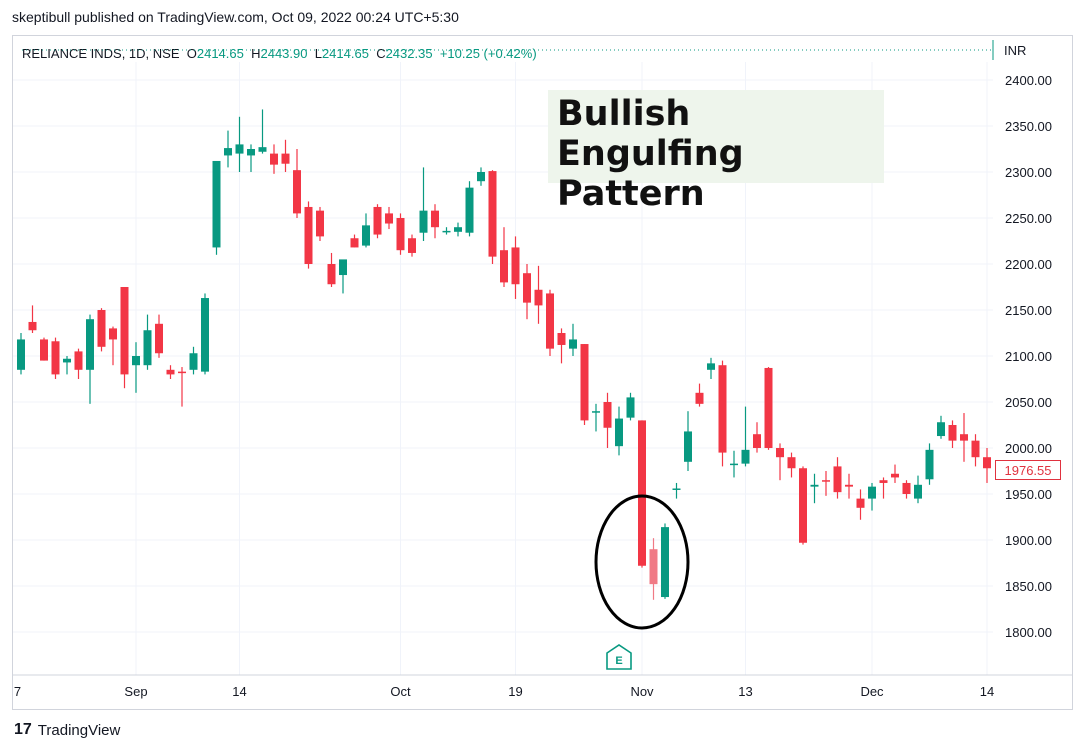 Image resolution: width=1086 pixels, height=753 pixels. What do you see at coordinates (239, 691) in the screenshot?
I see `x-tick-label: 14` at bounding box center [239, 691].